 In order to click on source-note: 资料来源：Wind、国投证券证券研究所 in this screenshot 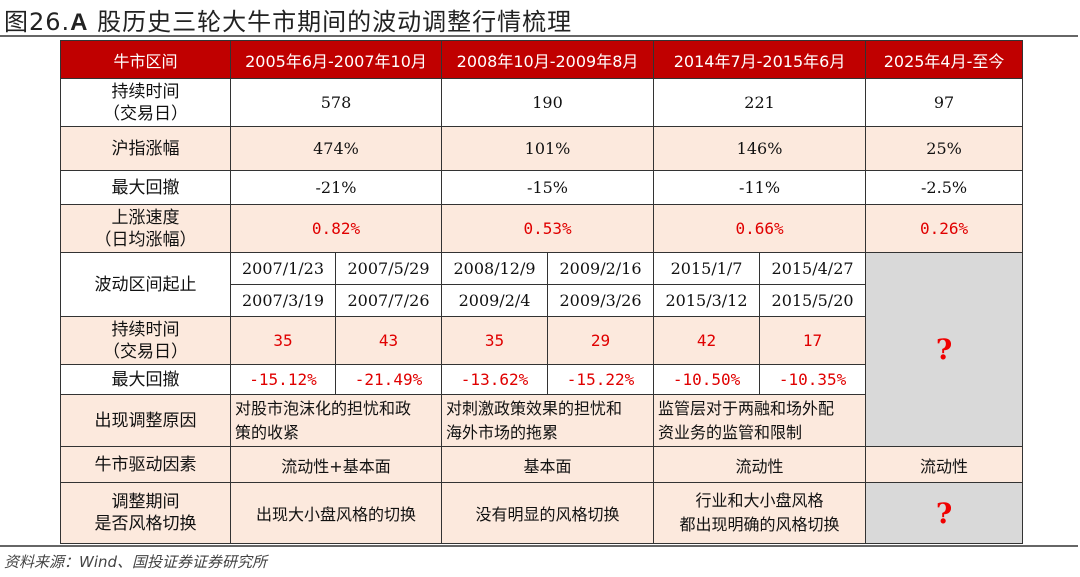, I will do `click(136, 562)`.